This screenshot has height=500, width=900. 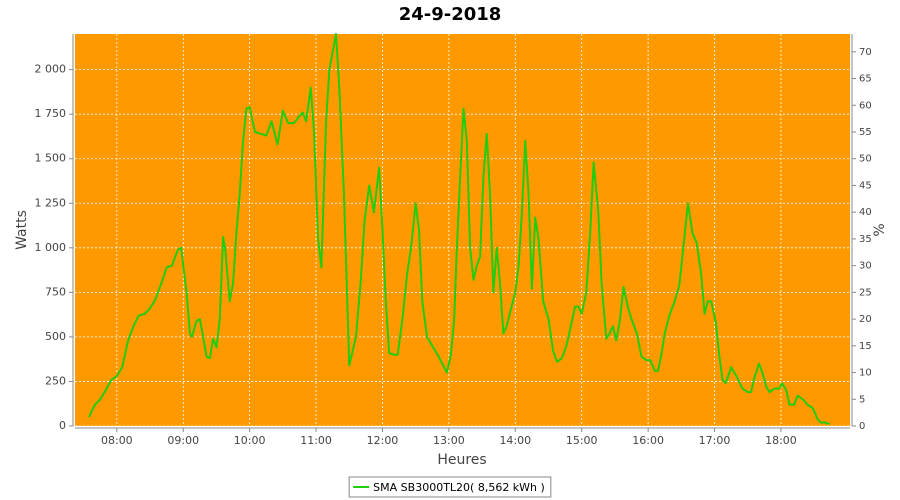 What do you see at coordinates (865, 346) in the screenshot?
I see `y2-tick-label: 15` at bounding box center [865, 346].